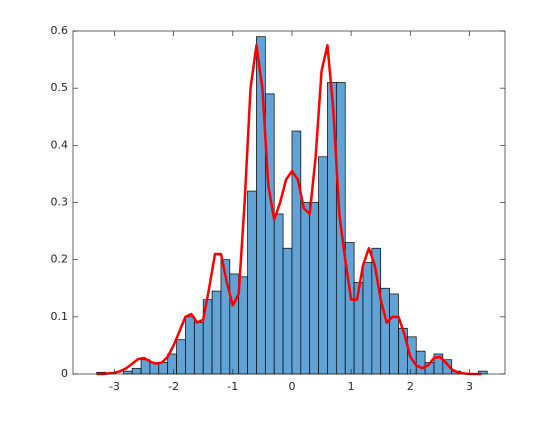  I want to click on y-tick-label: 0.6, so click(60, 30).